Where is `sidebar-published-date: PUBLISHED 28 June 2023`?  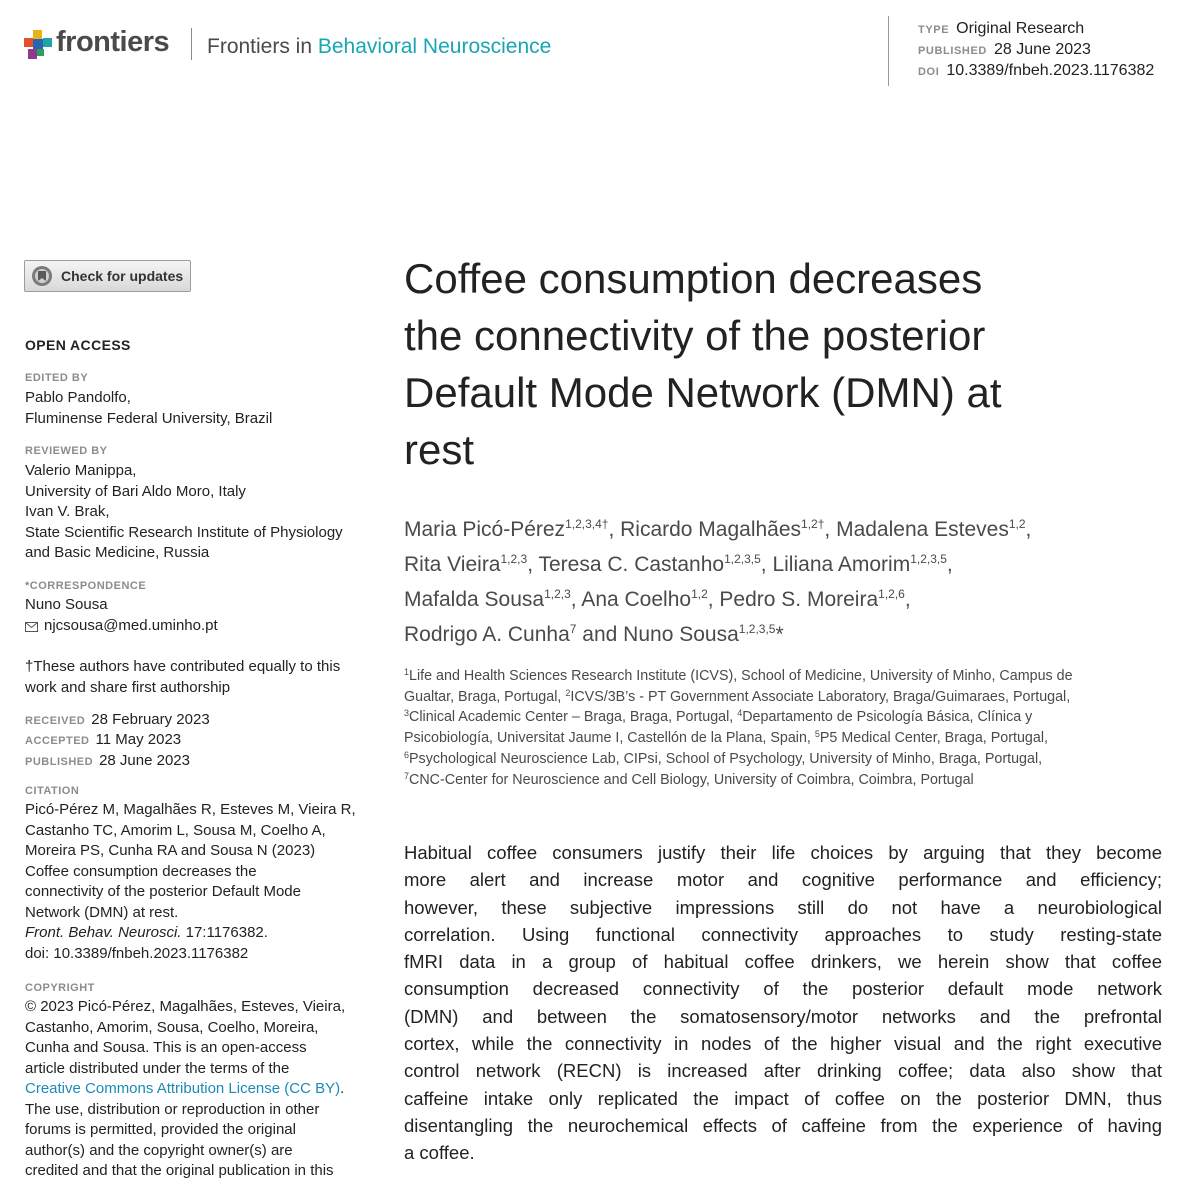
sidebar-published-date: PUBLISHED 28 June 2023 is located at coordinates (107, 760).